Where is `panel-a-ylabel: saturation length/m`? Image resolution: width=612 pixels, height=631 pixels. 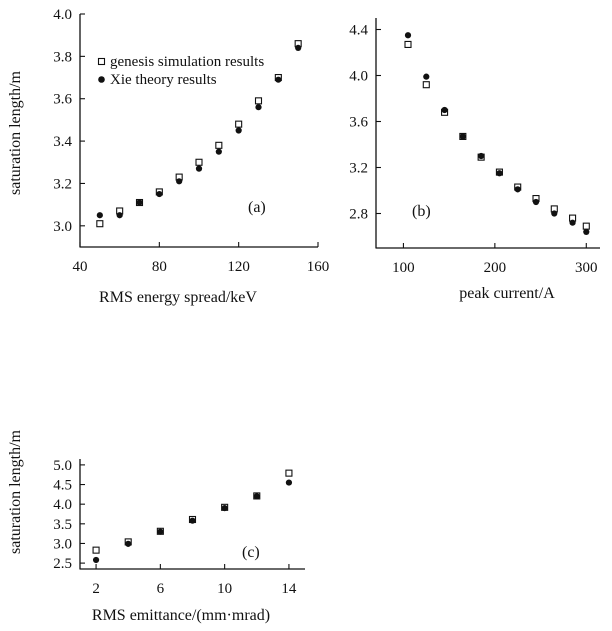 panel-a-ylabel: saturation length/m is located at coordinates (15, 132).